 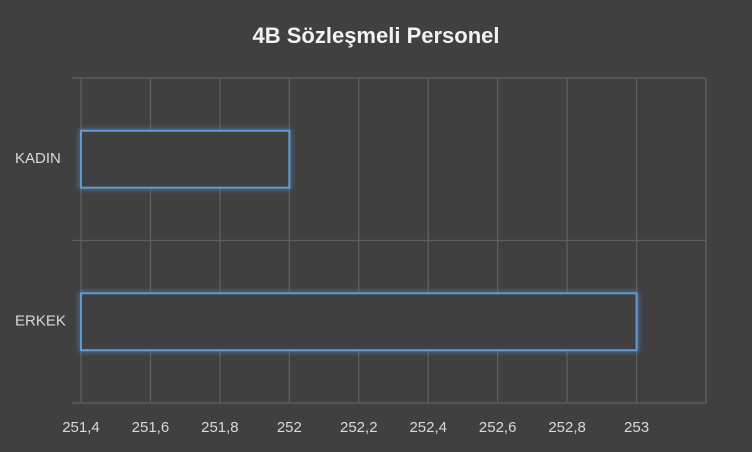 I want to click on x-tick-label: 251,6, so click(x=151, y=427).